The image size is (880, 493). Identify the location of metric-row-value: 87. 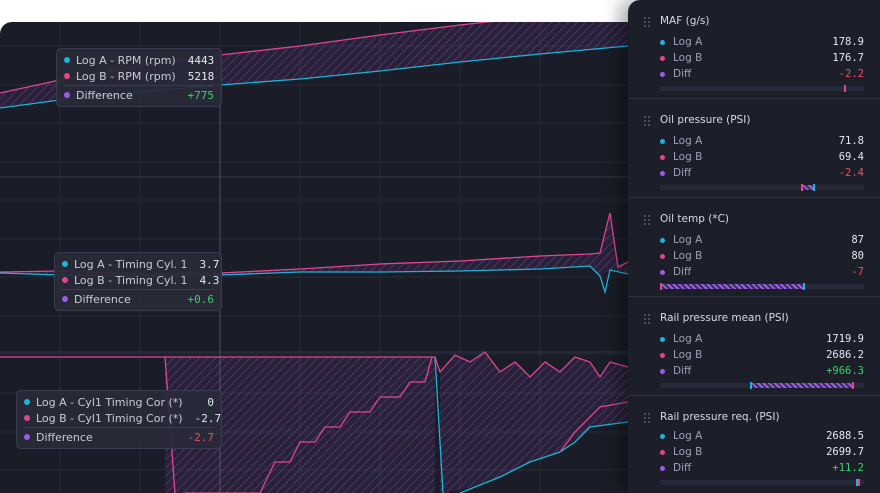
(857, 240).